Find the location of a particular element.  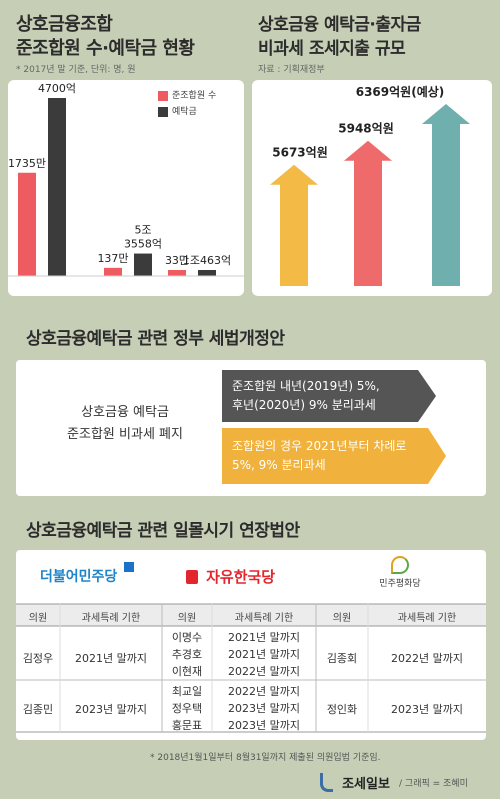

footer: 조세일보 / 그래픽 = 조혜미 is located at coordinates (394, 782).